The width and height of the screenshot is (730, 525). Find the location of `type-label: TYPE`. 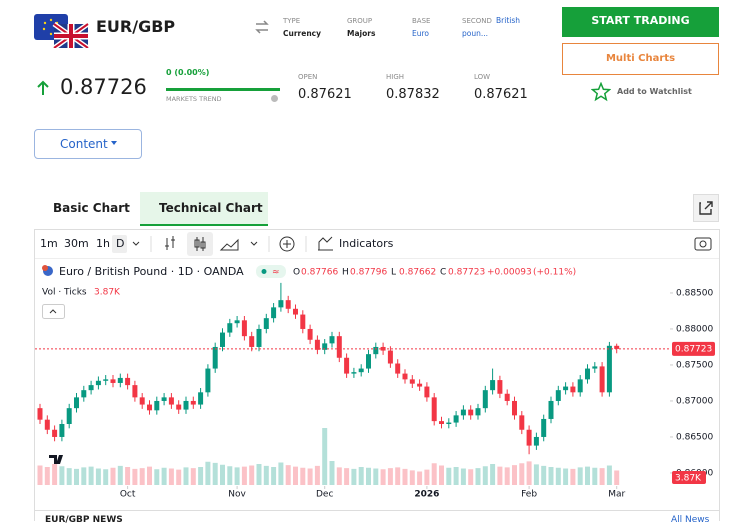

type-label: TYPE is located at coordinates (292, 21).